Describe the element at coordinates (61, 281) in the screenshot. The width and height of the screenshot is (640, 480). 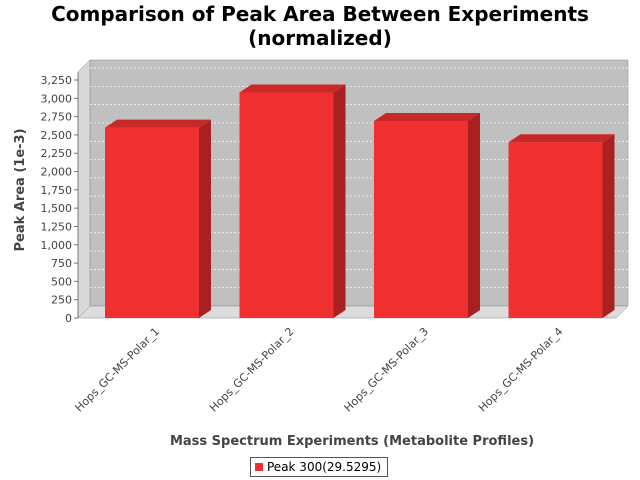
I see `y-tick-label: 500` at that location.